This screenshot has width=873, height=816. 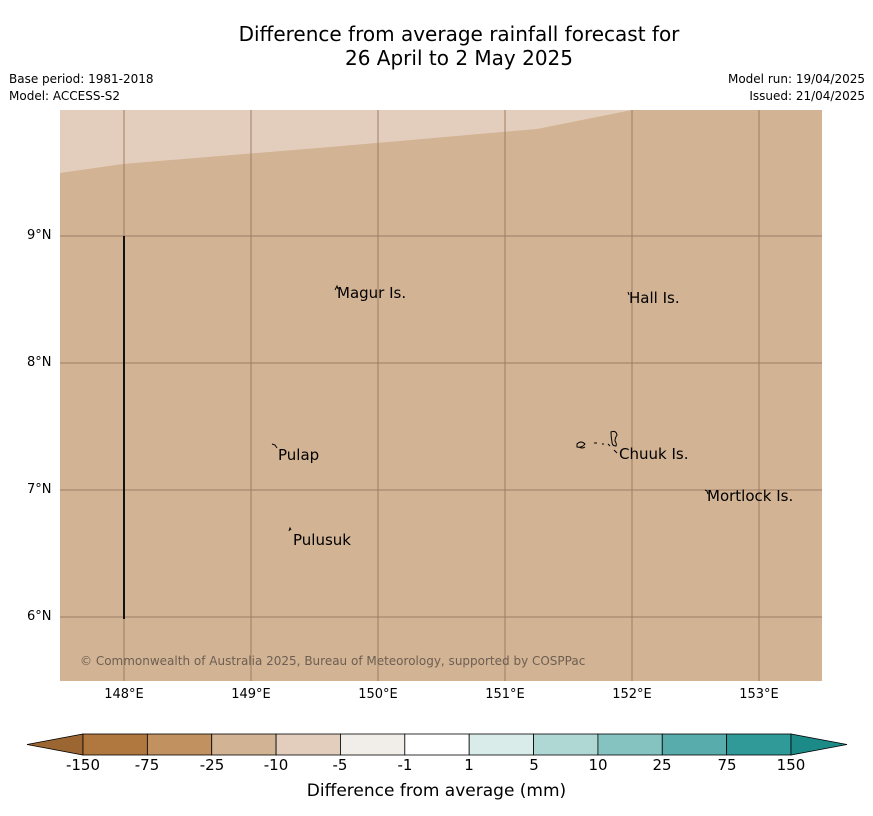 What do you see at coordinates (796, 79) in the screenshot?
I see `model-run: Model run: 19/04/2025` at bounding box center [796, 79].